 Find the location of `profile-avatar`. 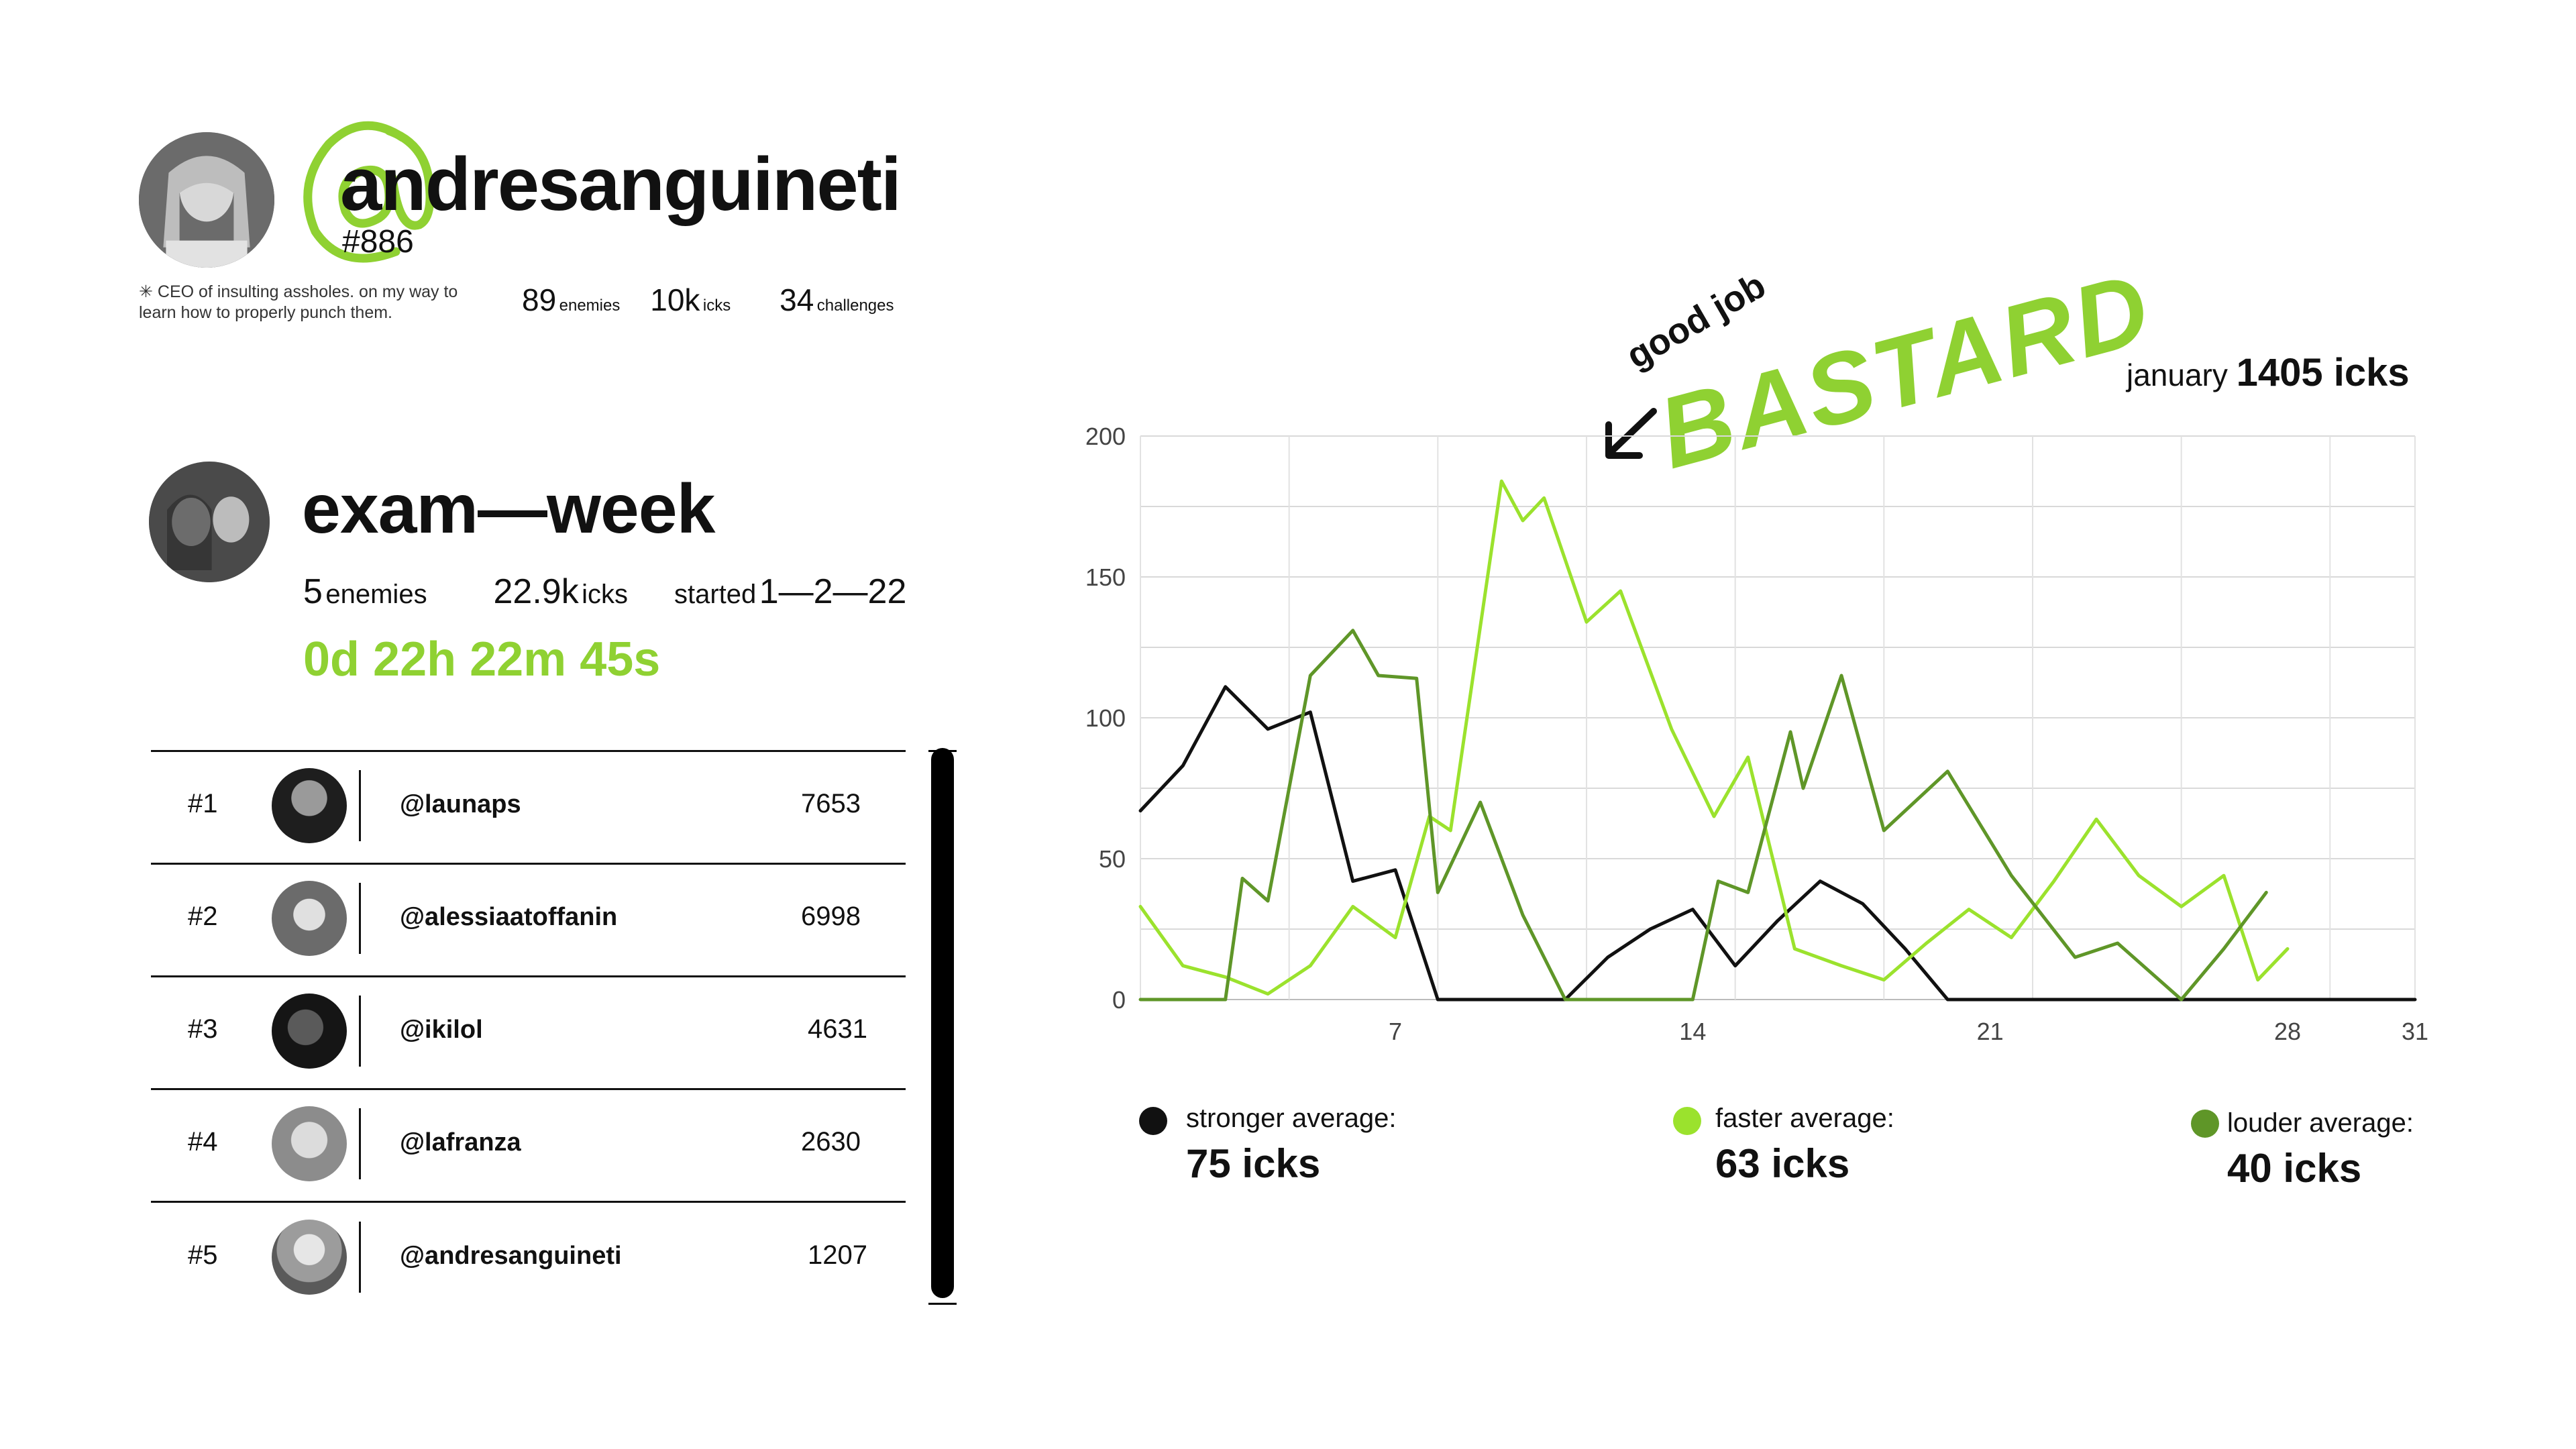

profile-avatar is located at coordinates (206, 200).